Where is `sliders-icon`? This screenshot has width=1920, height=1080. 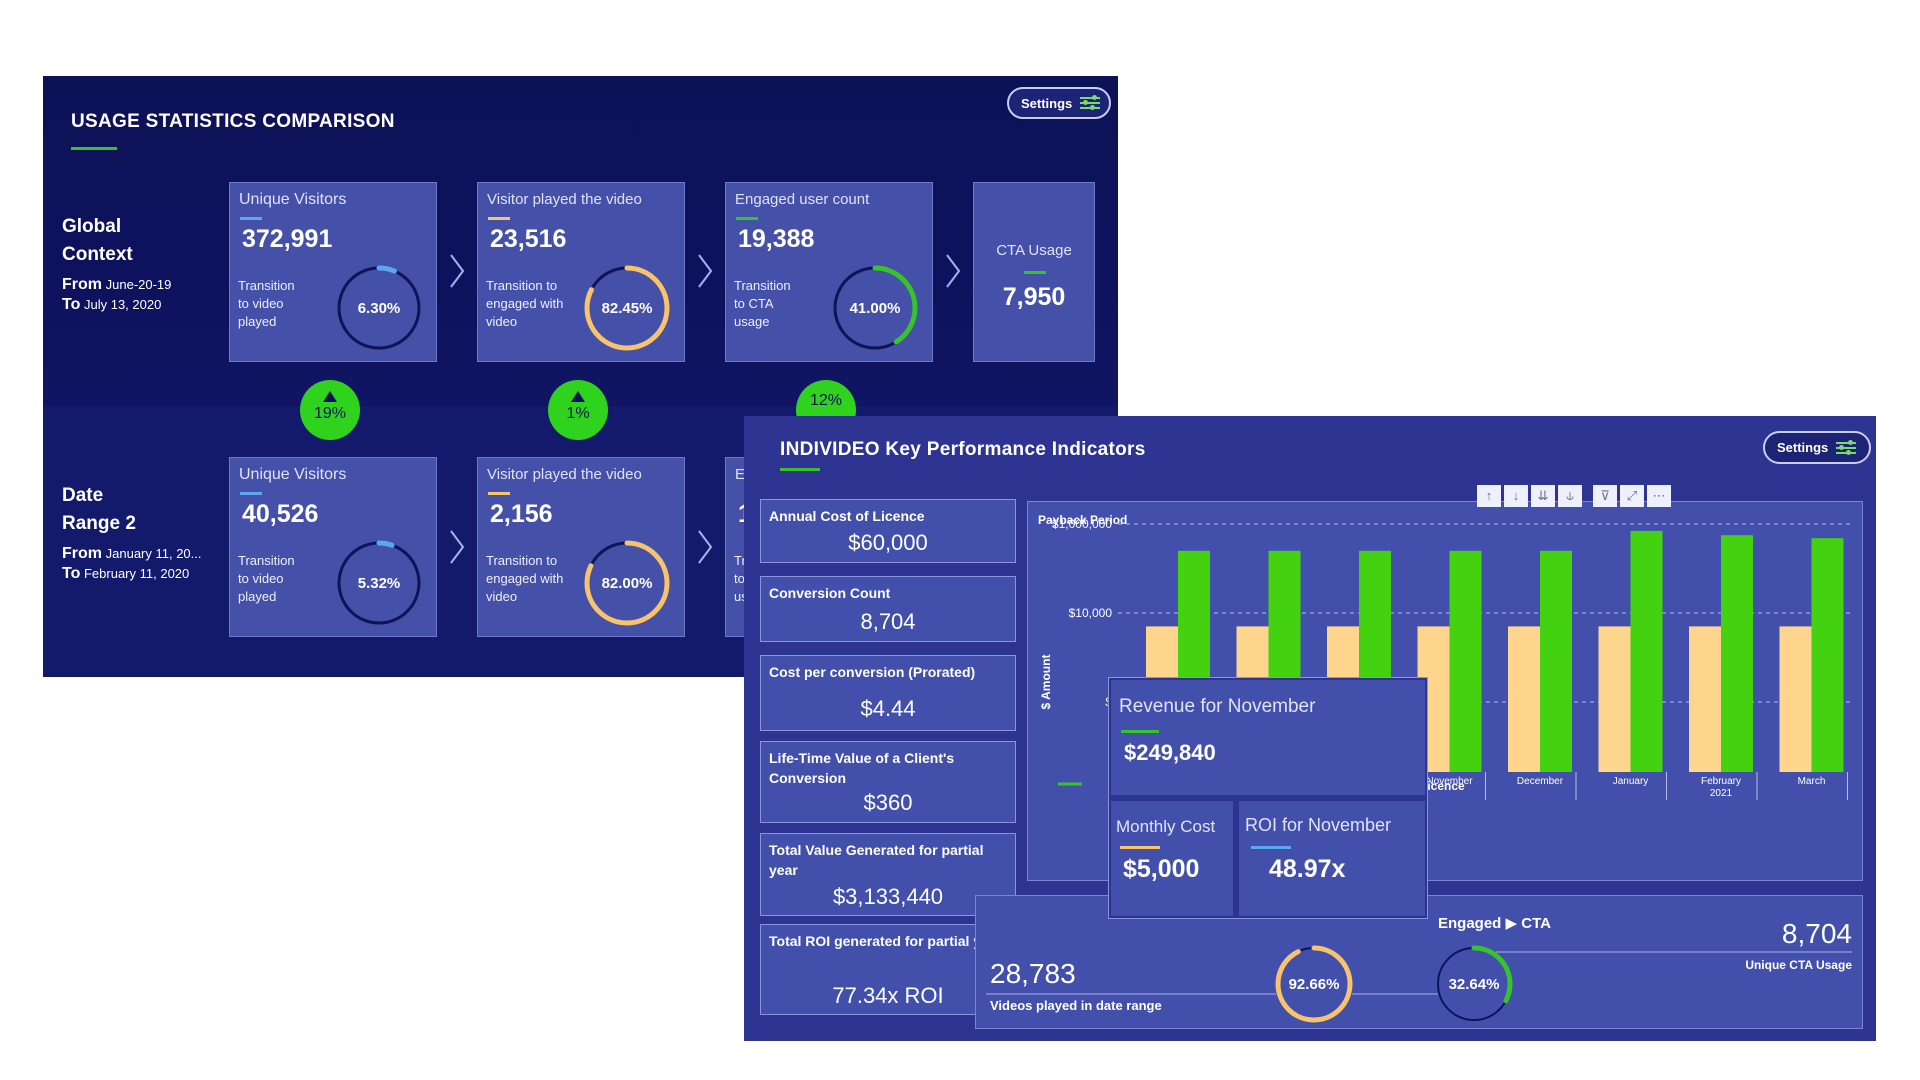
sliders-icon is located at coordinates (1090, 103).